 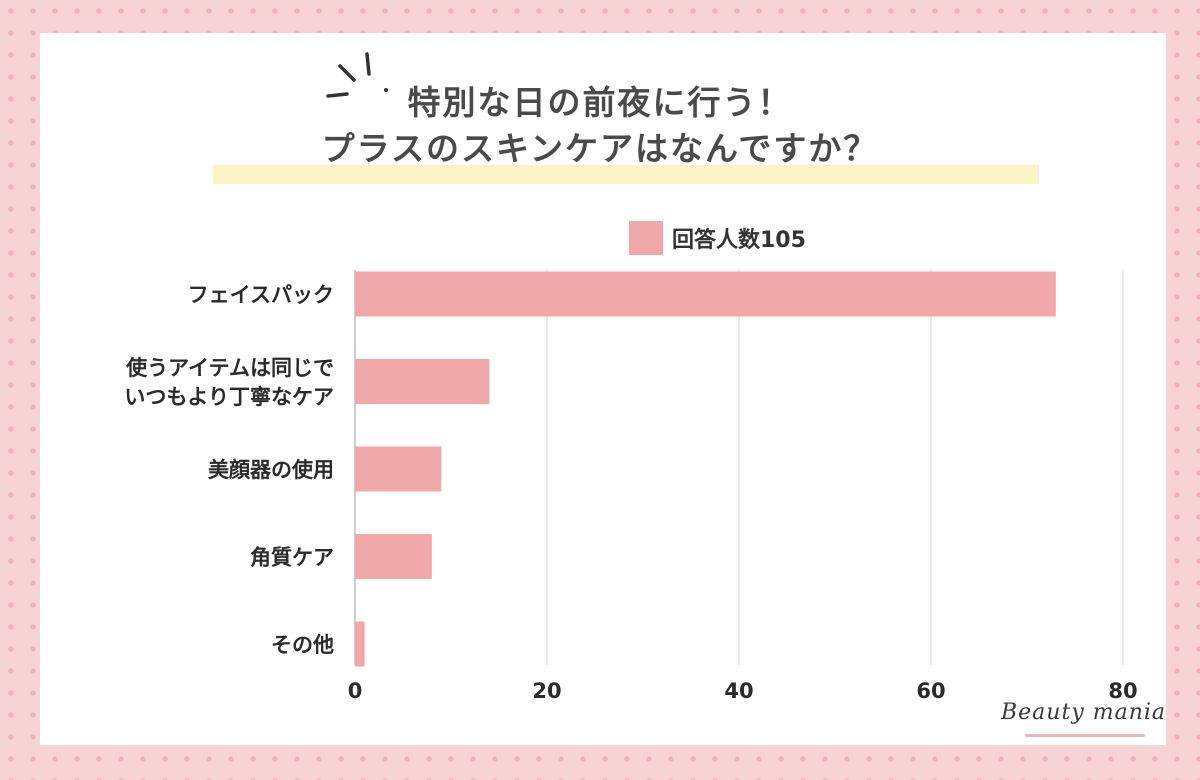 What do you see at coordinates (626, 174) in the screenshot?
I see `title-highlight` at bounding box center [626, 174].